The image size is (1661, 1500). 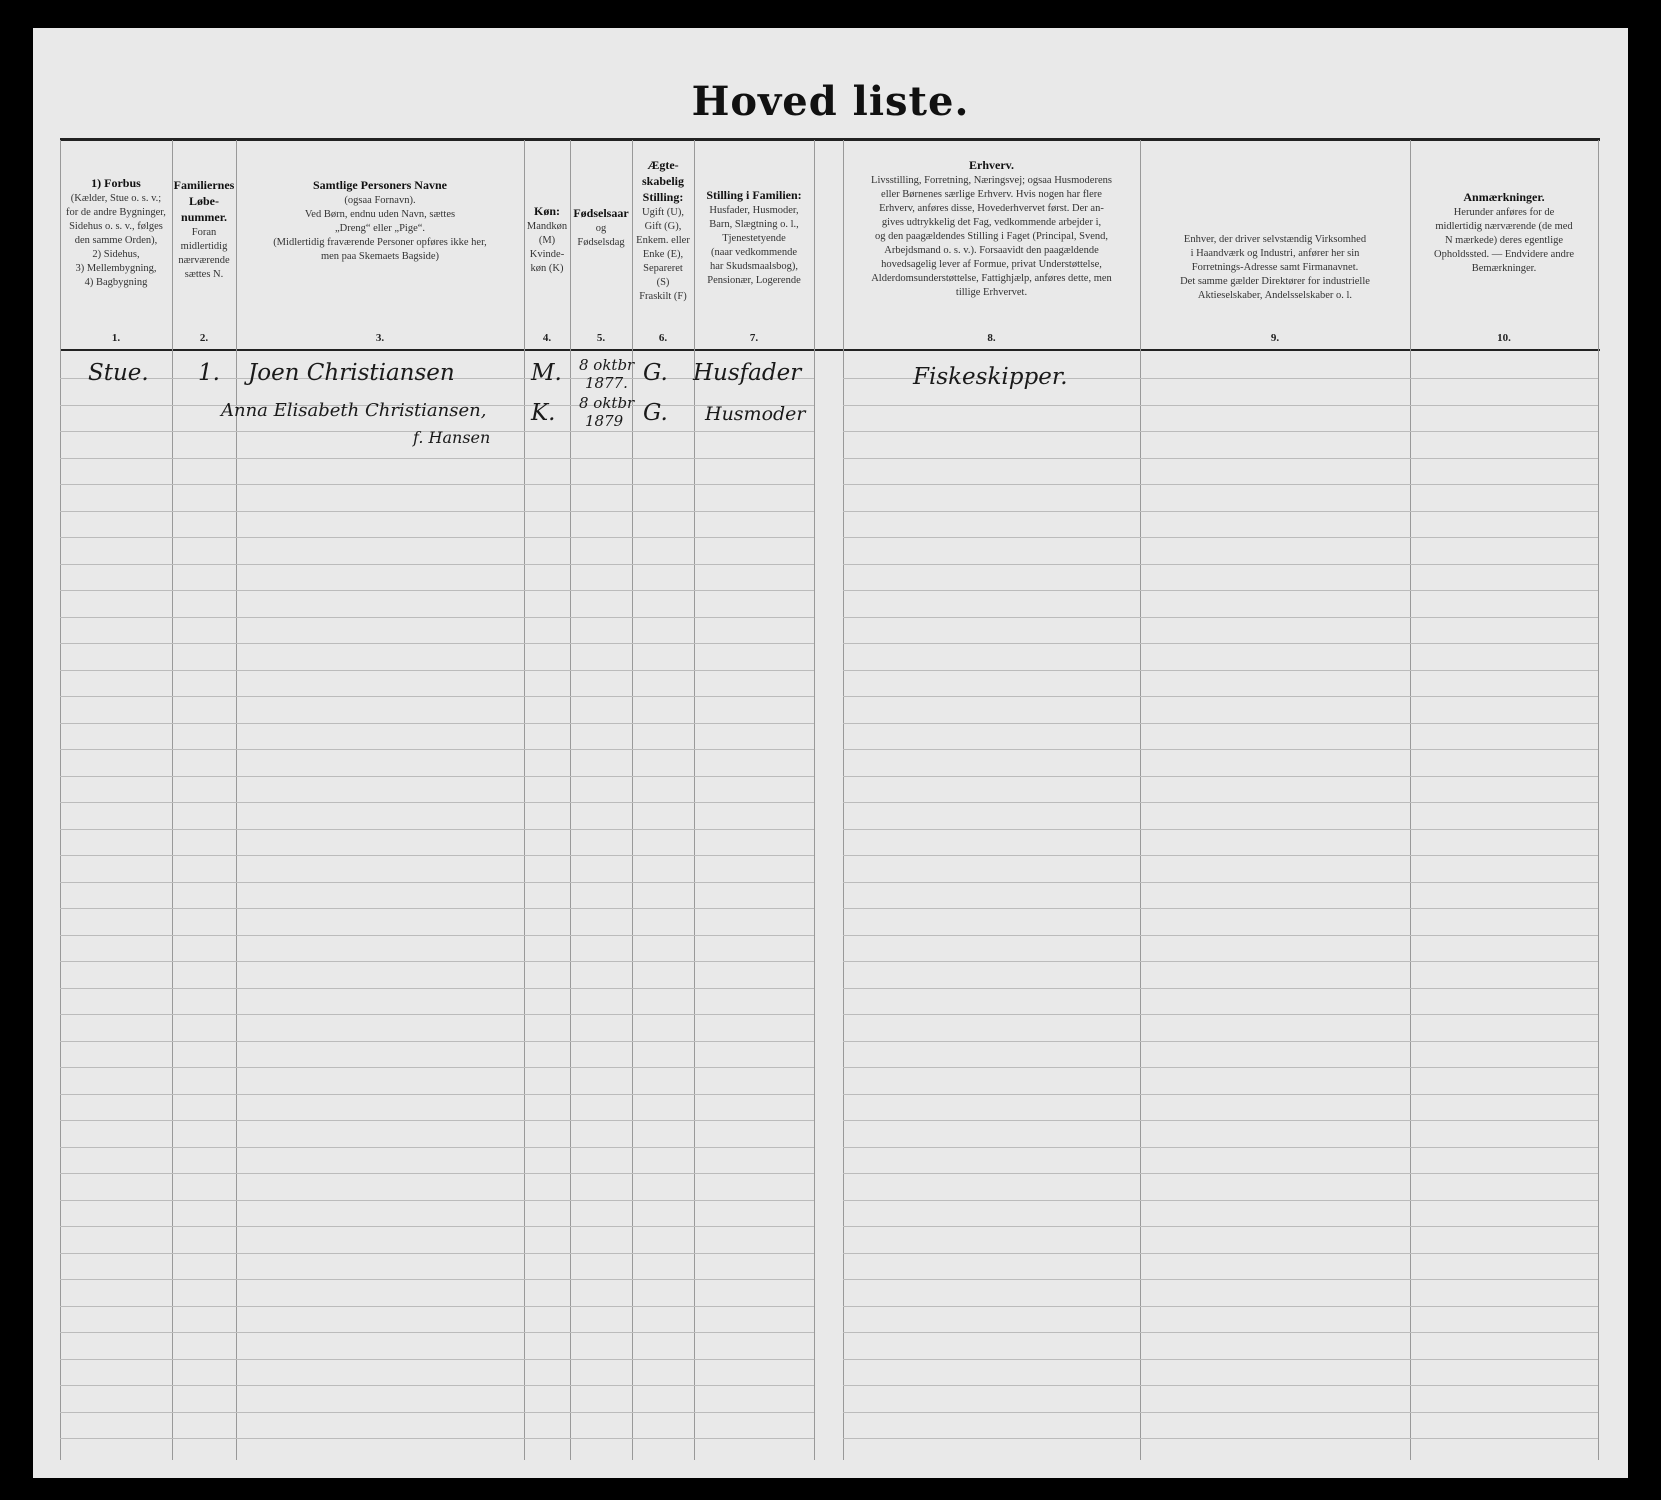 I want to click on column-description-line: Gift (G),, so click(x=663, y=226).